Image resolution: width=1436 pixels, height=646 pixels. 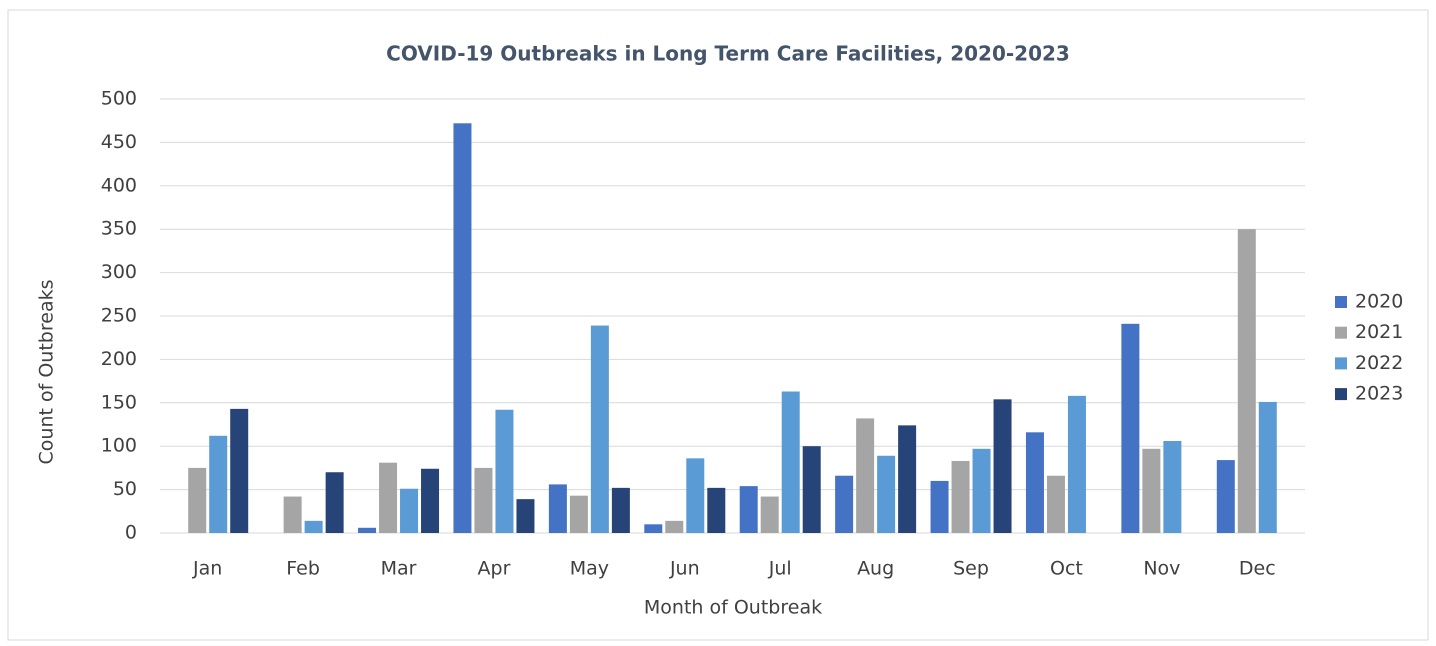 What do you see at coordinates (119, 142) in the screenshot?
I see `y-tick-label: 450` at bounding box center [119, 142].